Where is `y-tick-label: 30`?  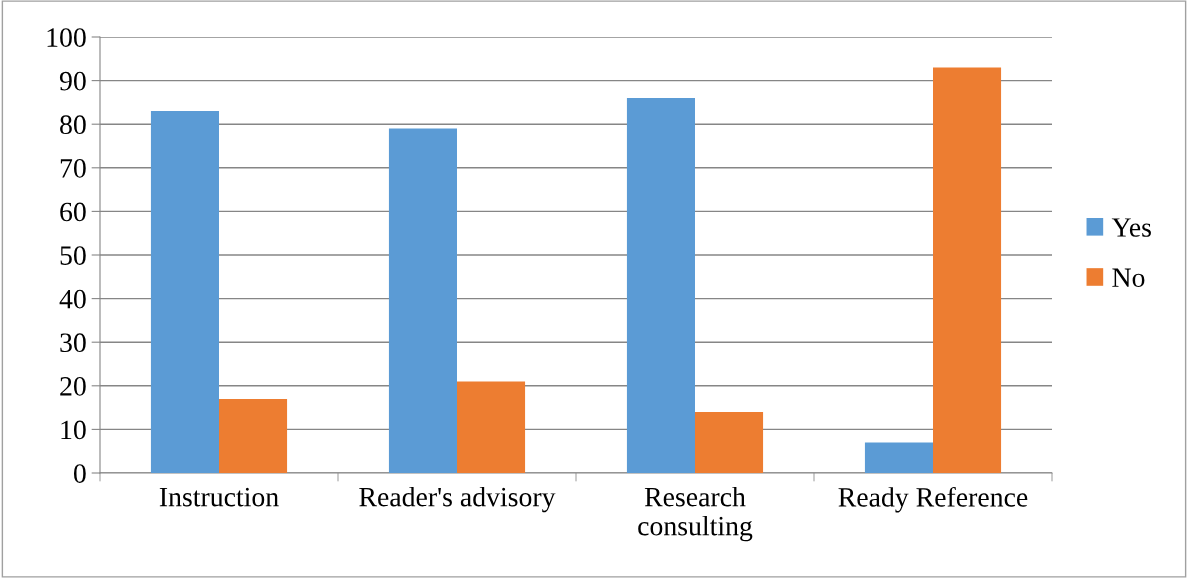
y-tick-label: 30 is located at coordinates (73, 343).